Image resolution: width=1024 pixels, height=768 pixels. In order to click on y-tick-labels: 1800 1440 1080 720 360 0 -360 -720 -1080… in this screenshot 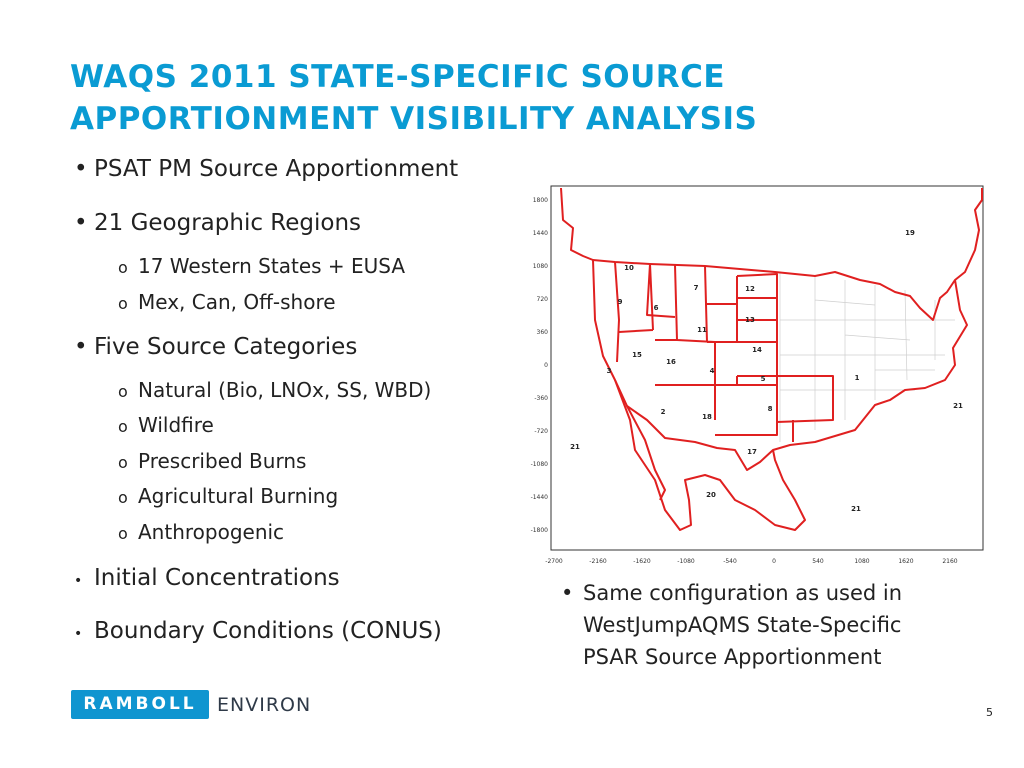, I will do `click(540, 365)`.